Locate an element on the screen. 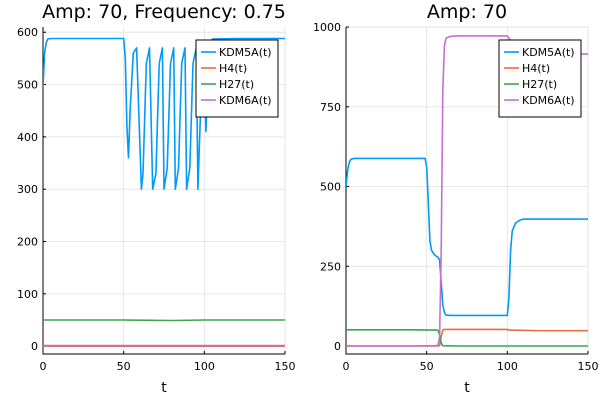  y-tick-label: 750 is located at coordinates (330, 107).